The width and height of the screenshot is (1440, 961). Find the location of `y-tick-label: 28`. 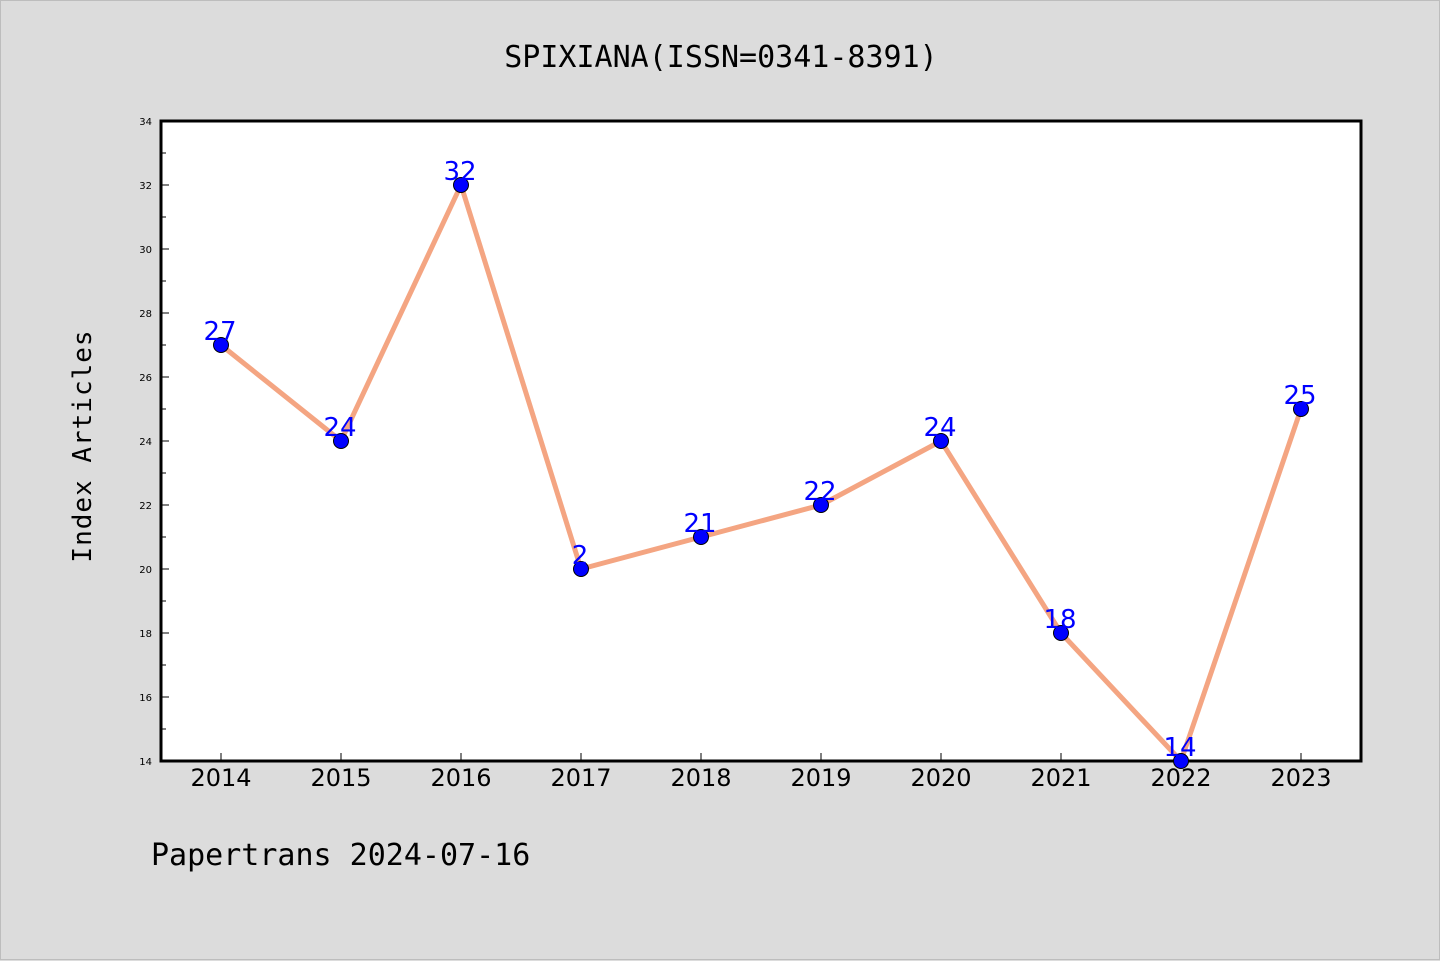

y-tick-label: 28 is located at coordinates (145, 314).